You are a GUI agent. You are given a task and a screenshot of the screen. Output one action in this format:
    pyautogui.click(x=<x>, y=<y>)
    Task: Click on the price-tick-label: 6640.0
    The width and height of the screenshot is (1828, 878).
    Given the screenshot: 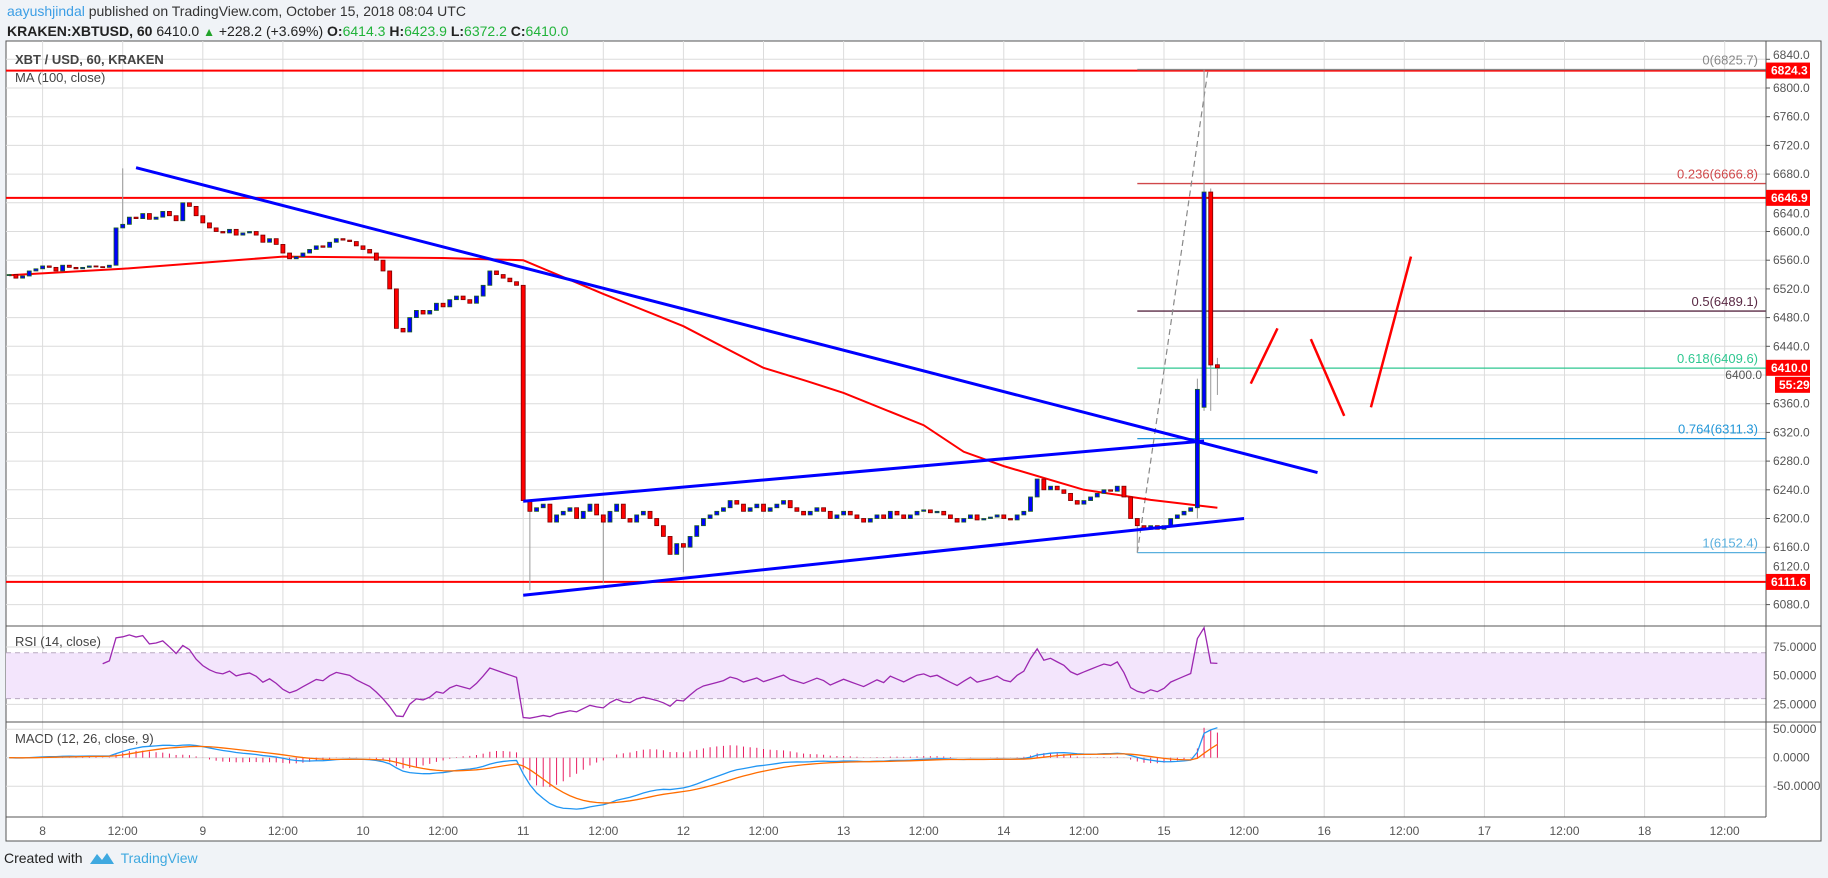 What is the action you would take?
    pyautogui.click(x=1791, y=213)
    